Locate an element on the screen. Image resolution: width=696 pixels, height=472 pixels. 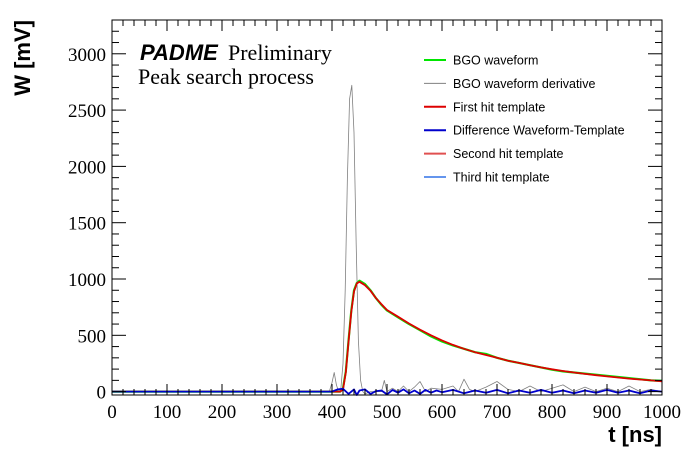
y-tick-label: 2500 is located at coordinates (87, 111).